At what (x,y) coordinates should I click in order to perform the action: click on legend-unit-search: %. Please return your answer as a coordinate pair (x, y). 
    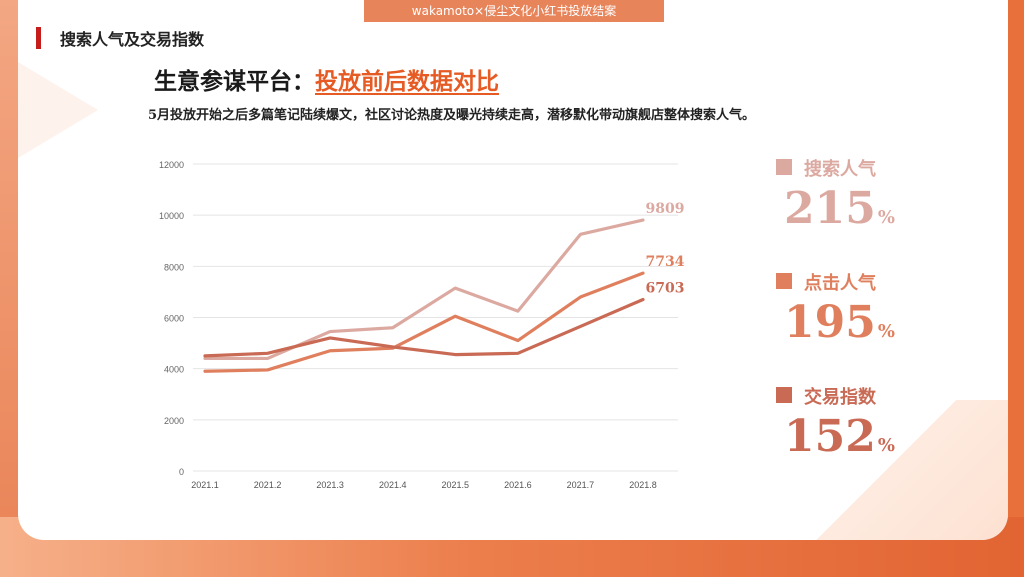
    Looking at the image, I should click on (886, 217).